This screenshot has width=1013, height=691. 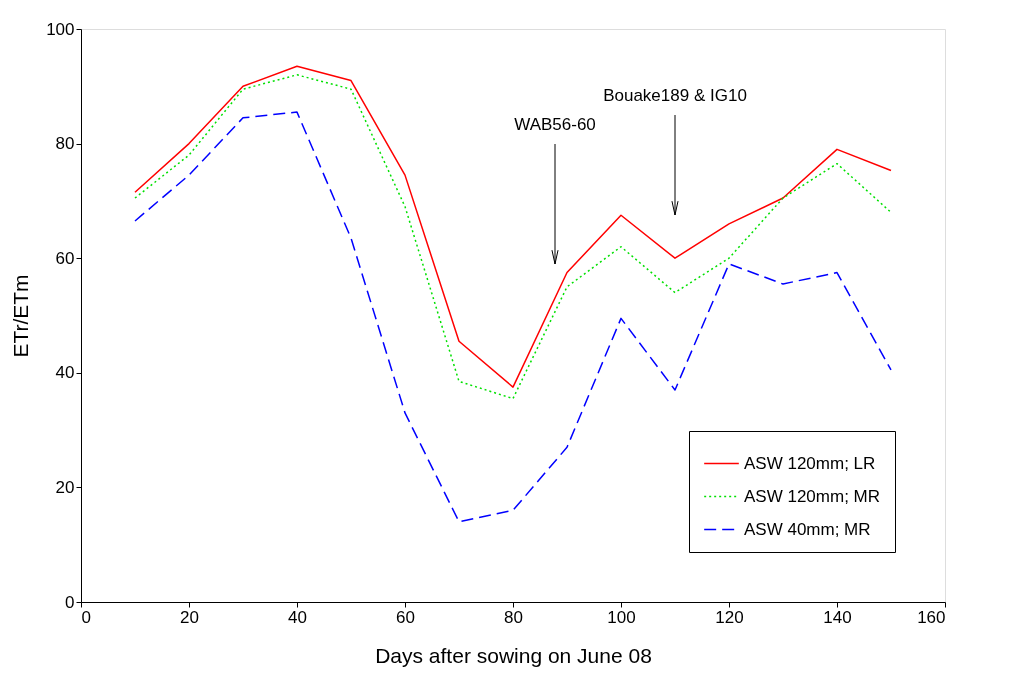 What do you see at coordinates (555, 124) in the screenshot?
I see `annotation: WAB56-60` at bounding box center [555, 124].